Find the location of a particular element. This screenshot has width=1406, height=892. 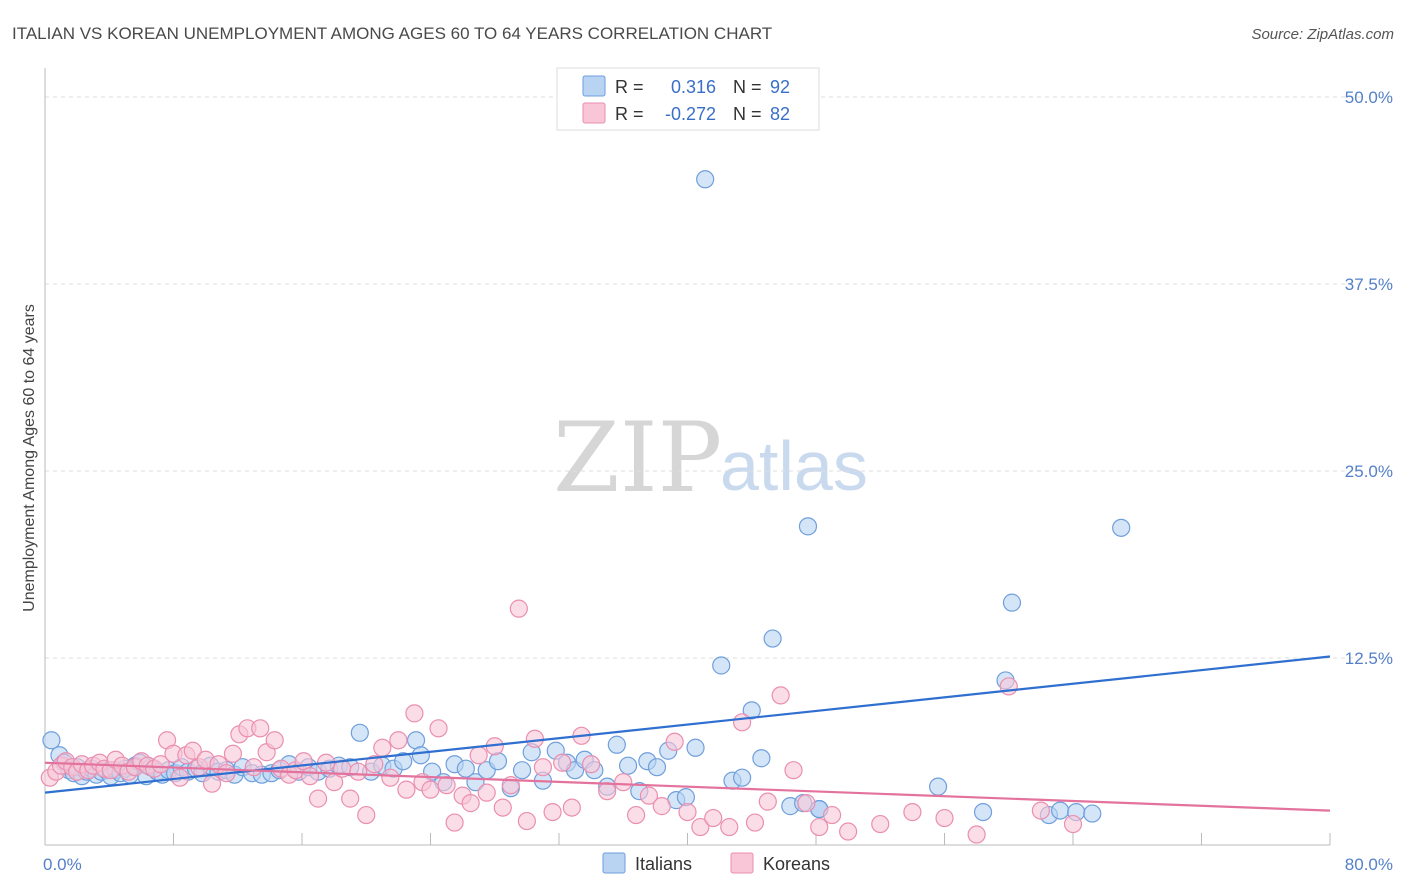

source-label: Source: ZipAtlas.com is located at coordinates (1322, 34).